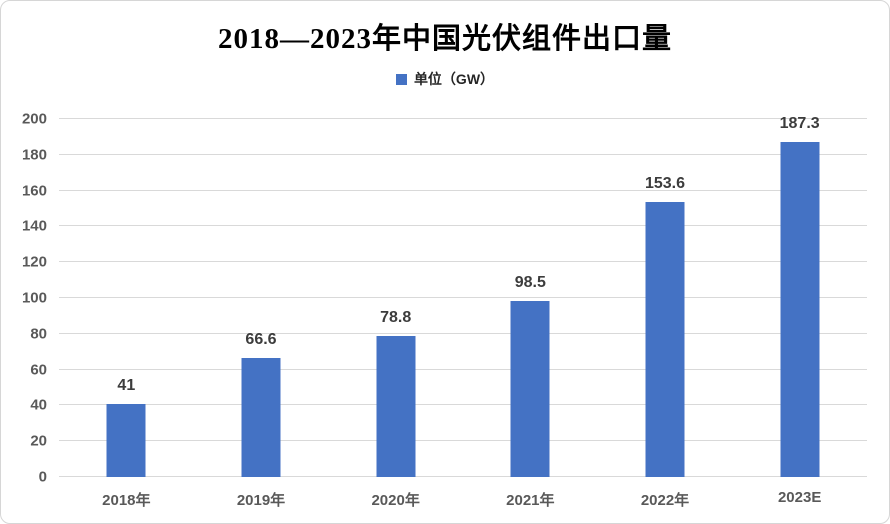 This screenshot has width=890, height=524. What do you see at coordinates (261, 417) in the screenshot?
I see `bar-2019年` at bounding box center [261, 417].